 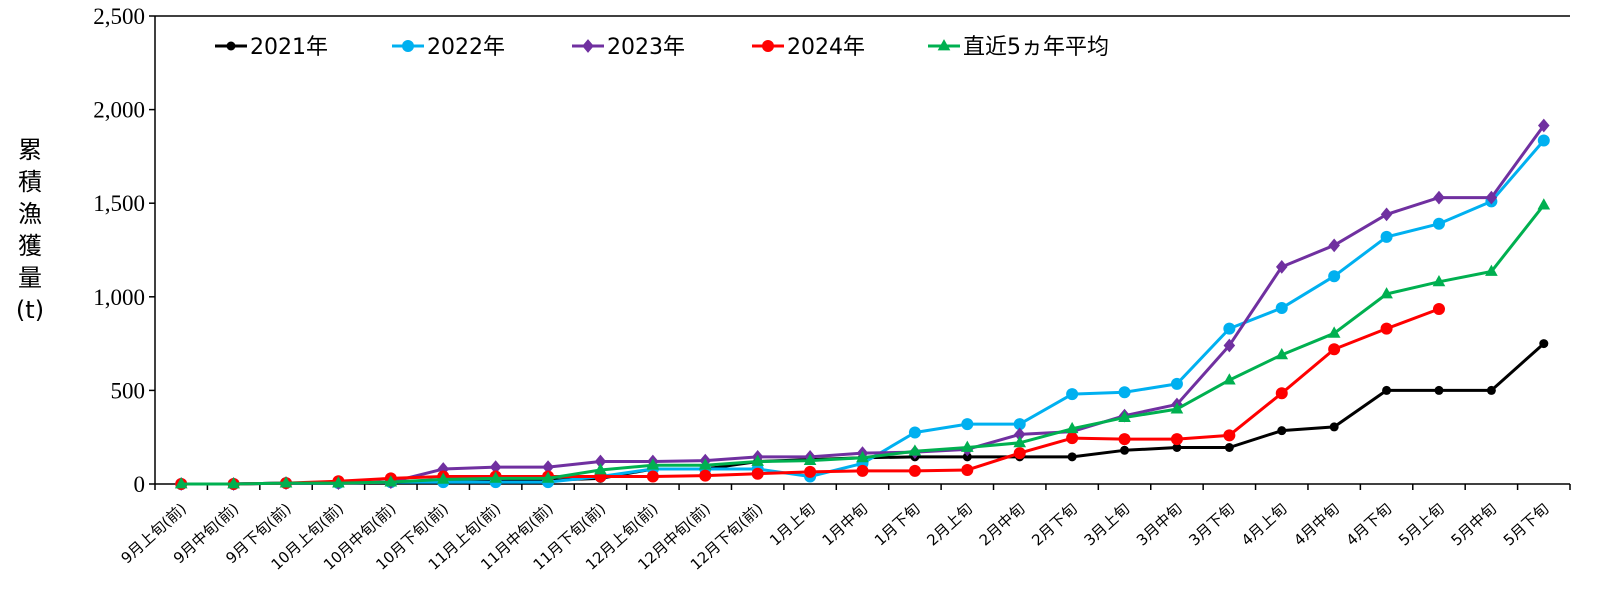 What do you see at coordinates (30, 246) in the screenshot?
I see `y-axis-label-char: 獲` at bounding box center [30, 246].